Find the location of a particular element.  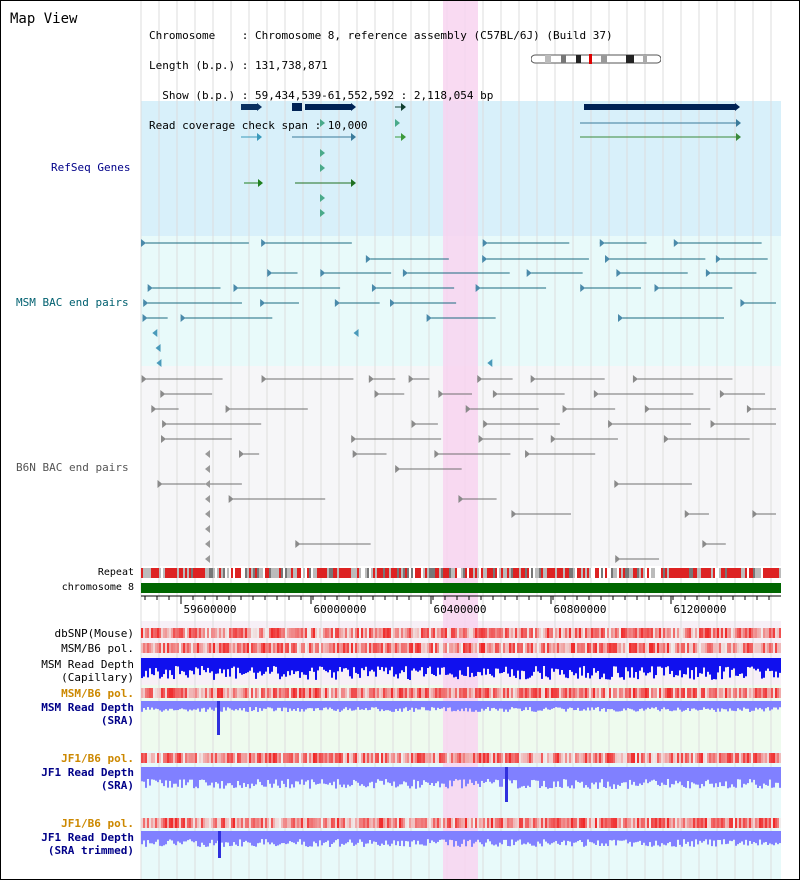

selection-highlight is located at coordinates (460, 440).